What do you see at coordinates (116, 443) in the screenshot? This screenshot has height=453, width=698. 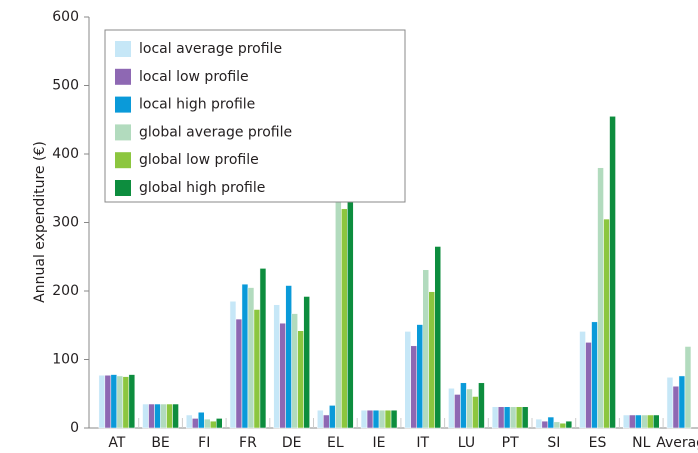 I see `x-tick-label: AT` at bounding box center [116, 443].